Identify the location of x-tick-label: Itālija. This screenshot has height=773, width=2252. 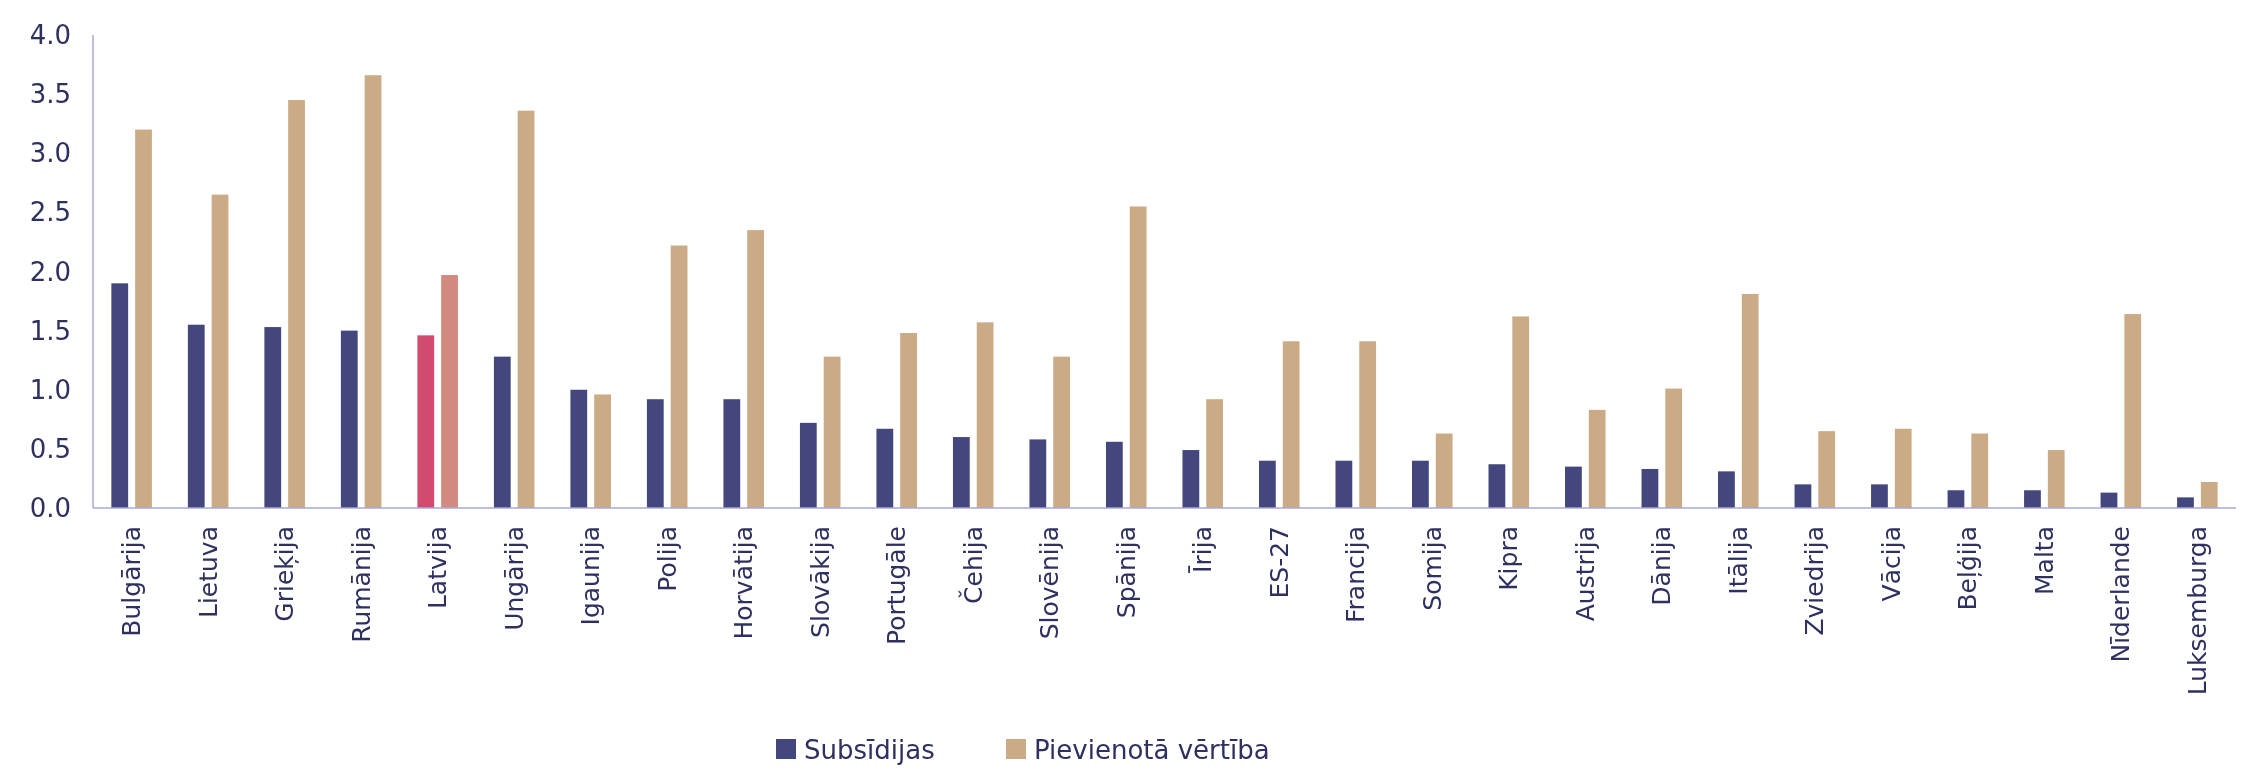
(1738, 560).